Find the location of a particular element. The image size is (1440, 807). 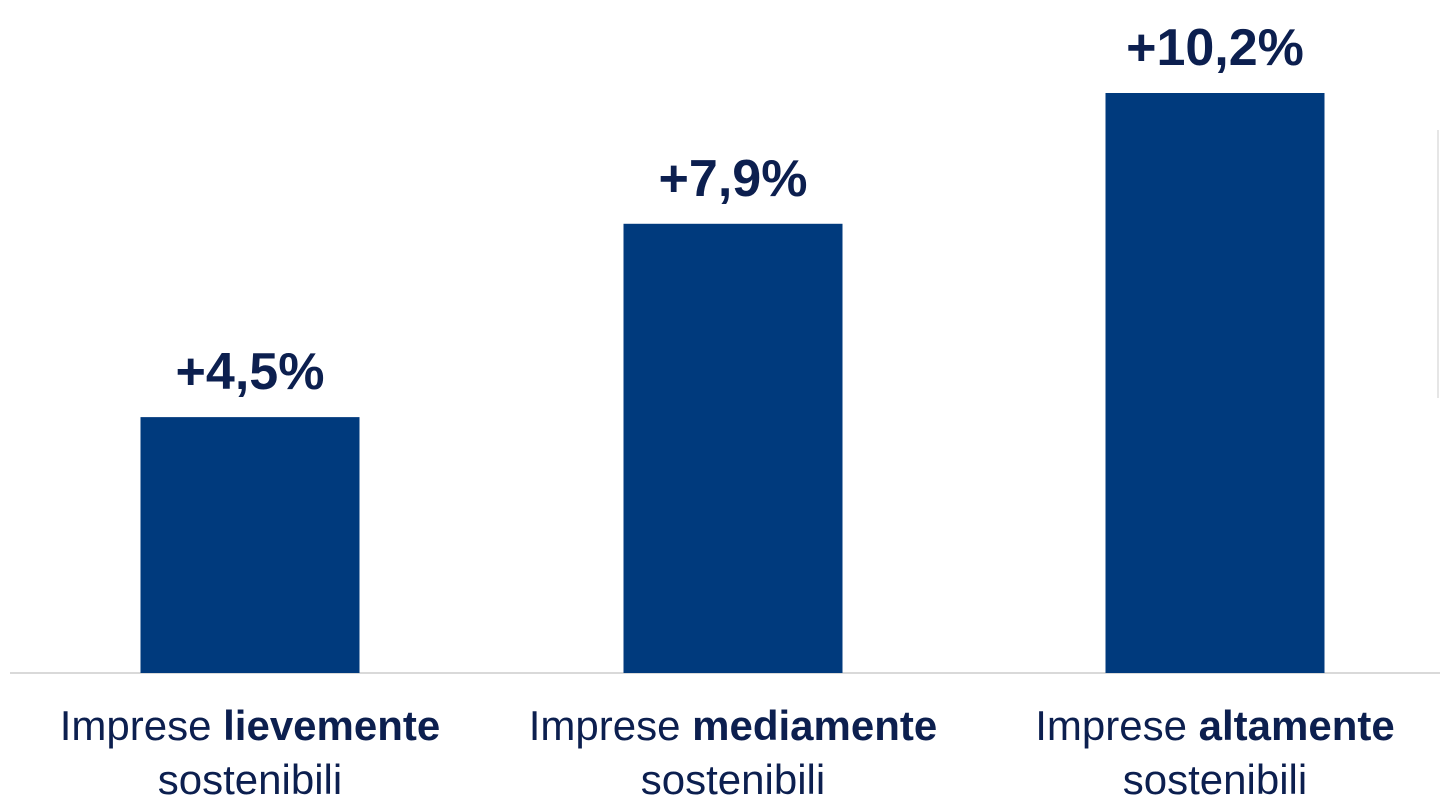

category-emphasis: lievemente is located at coordinates (332, 725).